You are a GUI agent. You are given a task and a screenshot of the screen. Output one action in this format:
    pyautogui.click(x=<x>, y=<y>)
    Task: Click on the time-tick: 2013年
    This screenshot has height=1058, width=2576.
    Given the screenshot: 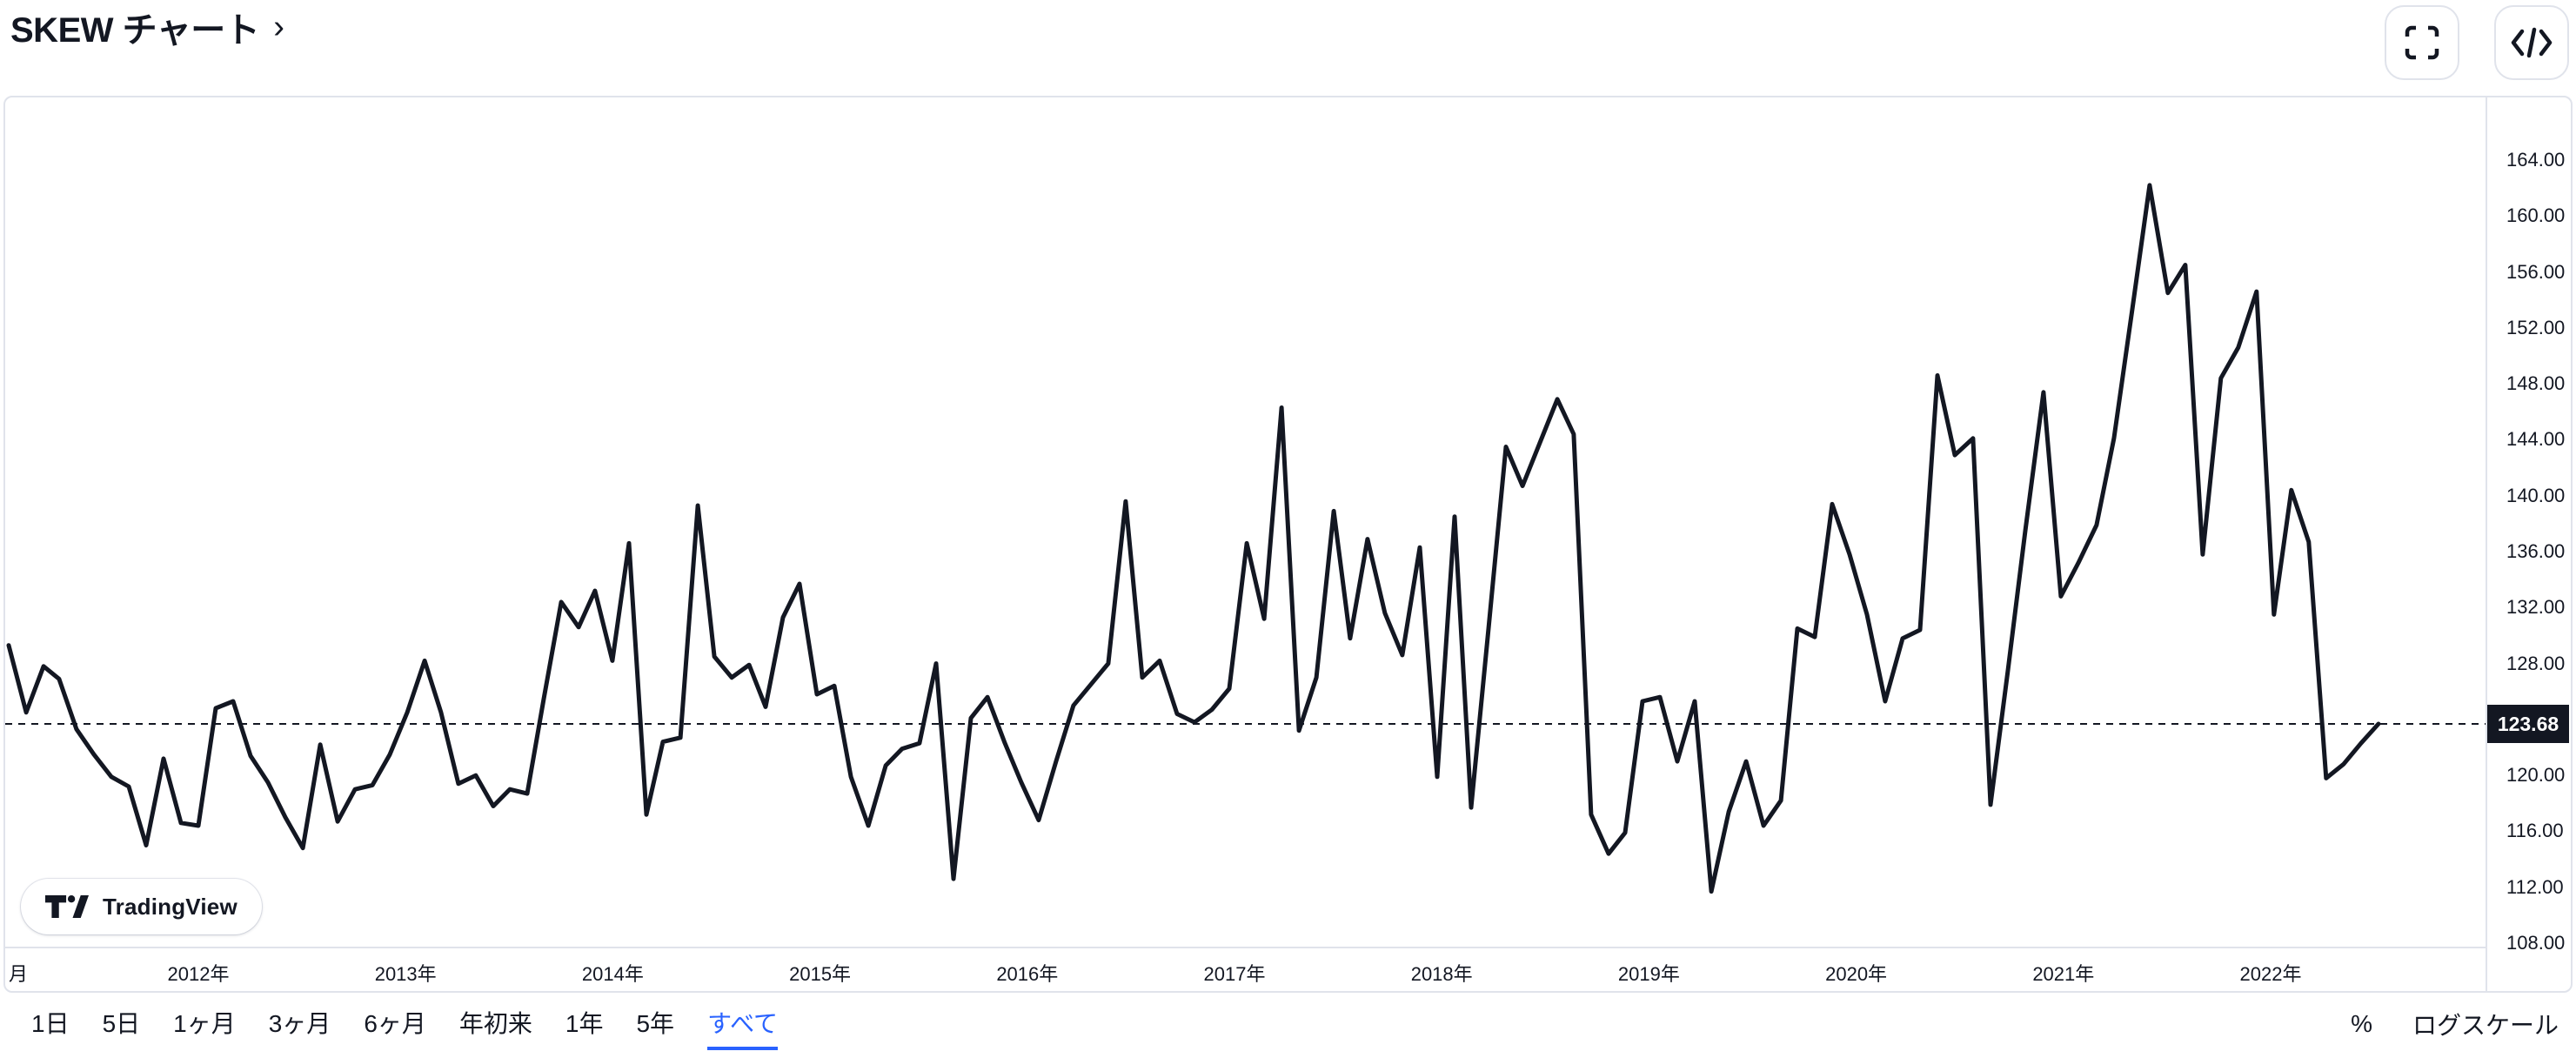 What is the action you would take?
    pyautogui.click(x=405, y=974)
    